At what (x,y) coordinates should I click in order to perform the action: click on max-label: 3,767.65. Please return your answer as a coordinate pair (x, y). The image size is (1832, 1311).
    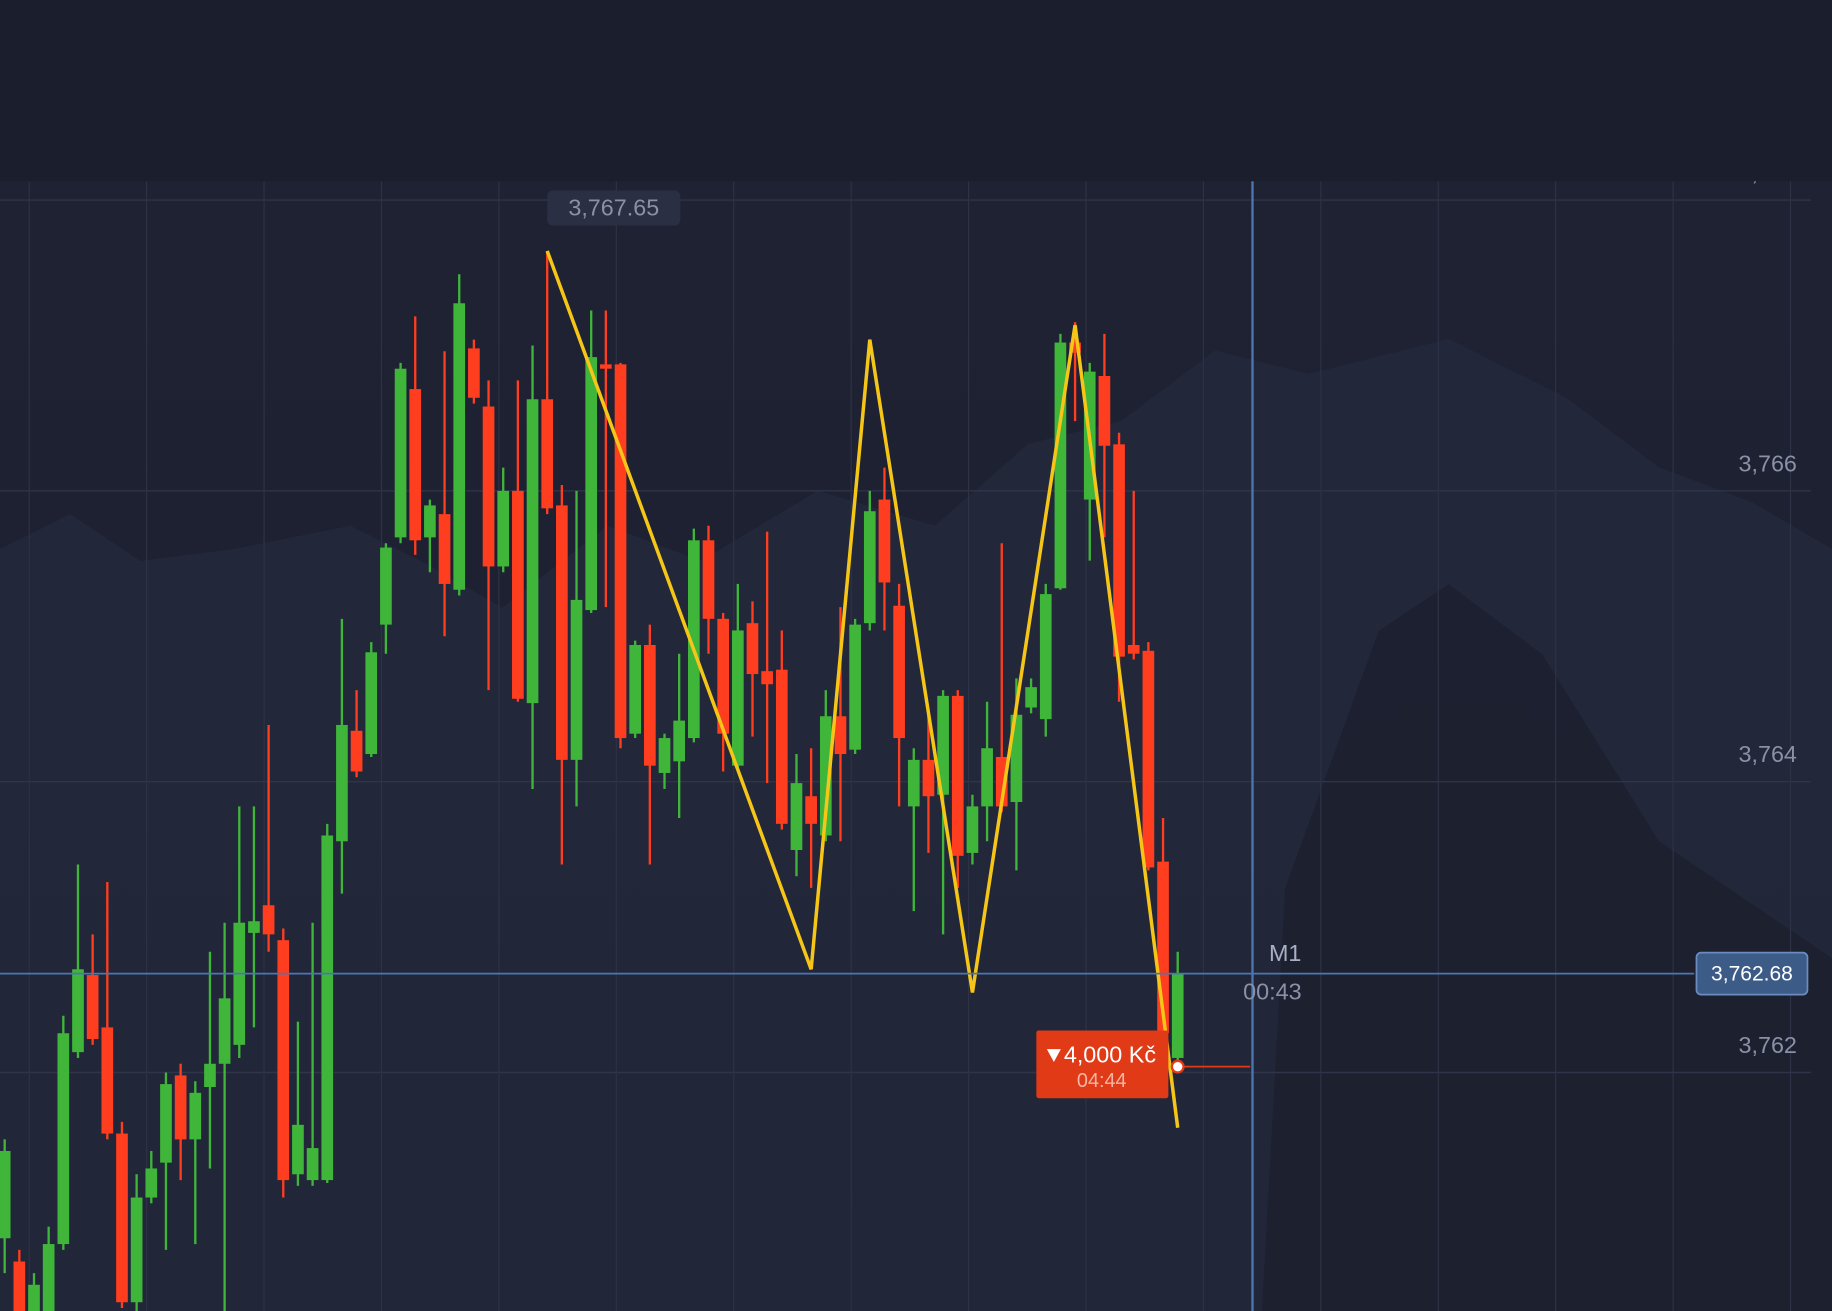
    Looking at the image, I should click on (613, 207).